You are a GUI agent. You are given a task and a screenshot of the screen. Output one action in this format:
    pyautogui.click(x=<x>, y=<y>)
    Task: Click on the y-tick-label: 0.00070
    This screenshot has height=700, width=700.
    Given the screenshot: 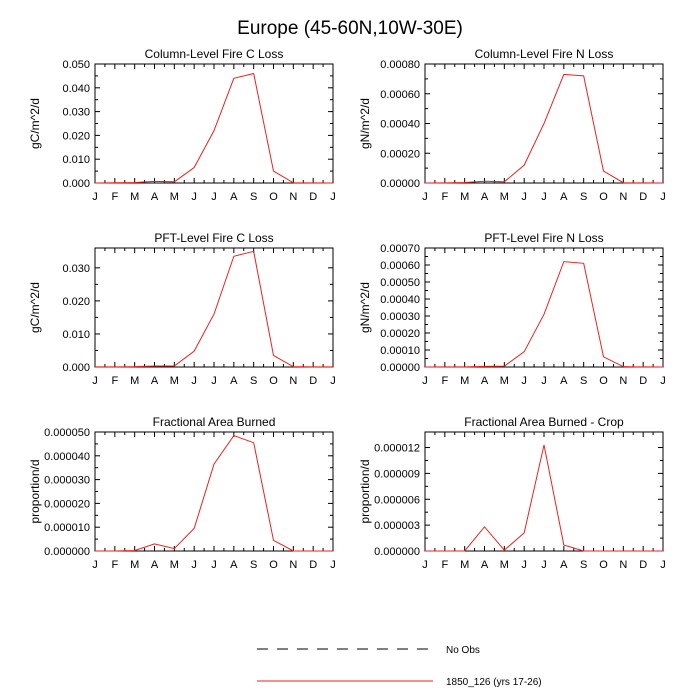 What is the action you would take?
    pyautogui.click(x=400, y=249)
    